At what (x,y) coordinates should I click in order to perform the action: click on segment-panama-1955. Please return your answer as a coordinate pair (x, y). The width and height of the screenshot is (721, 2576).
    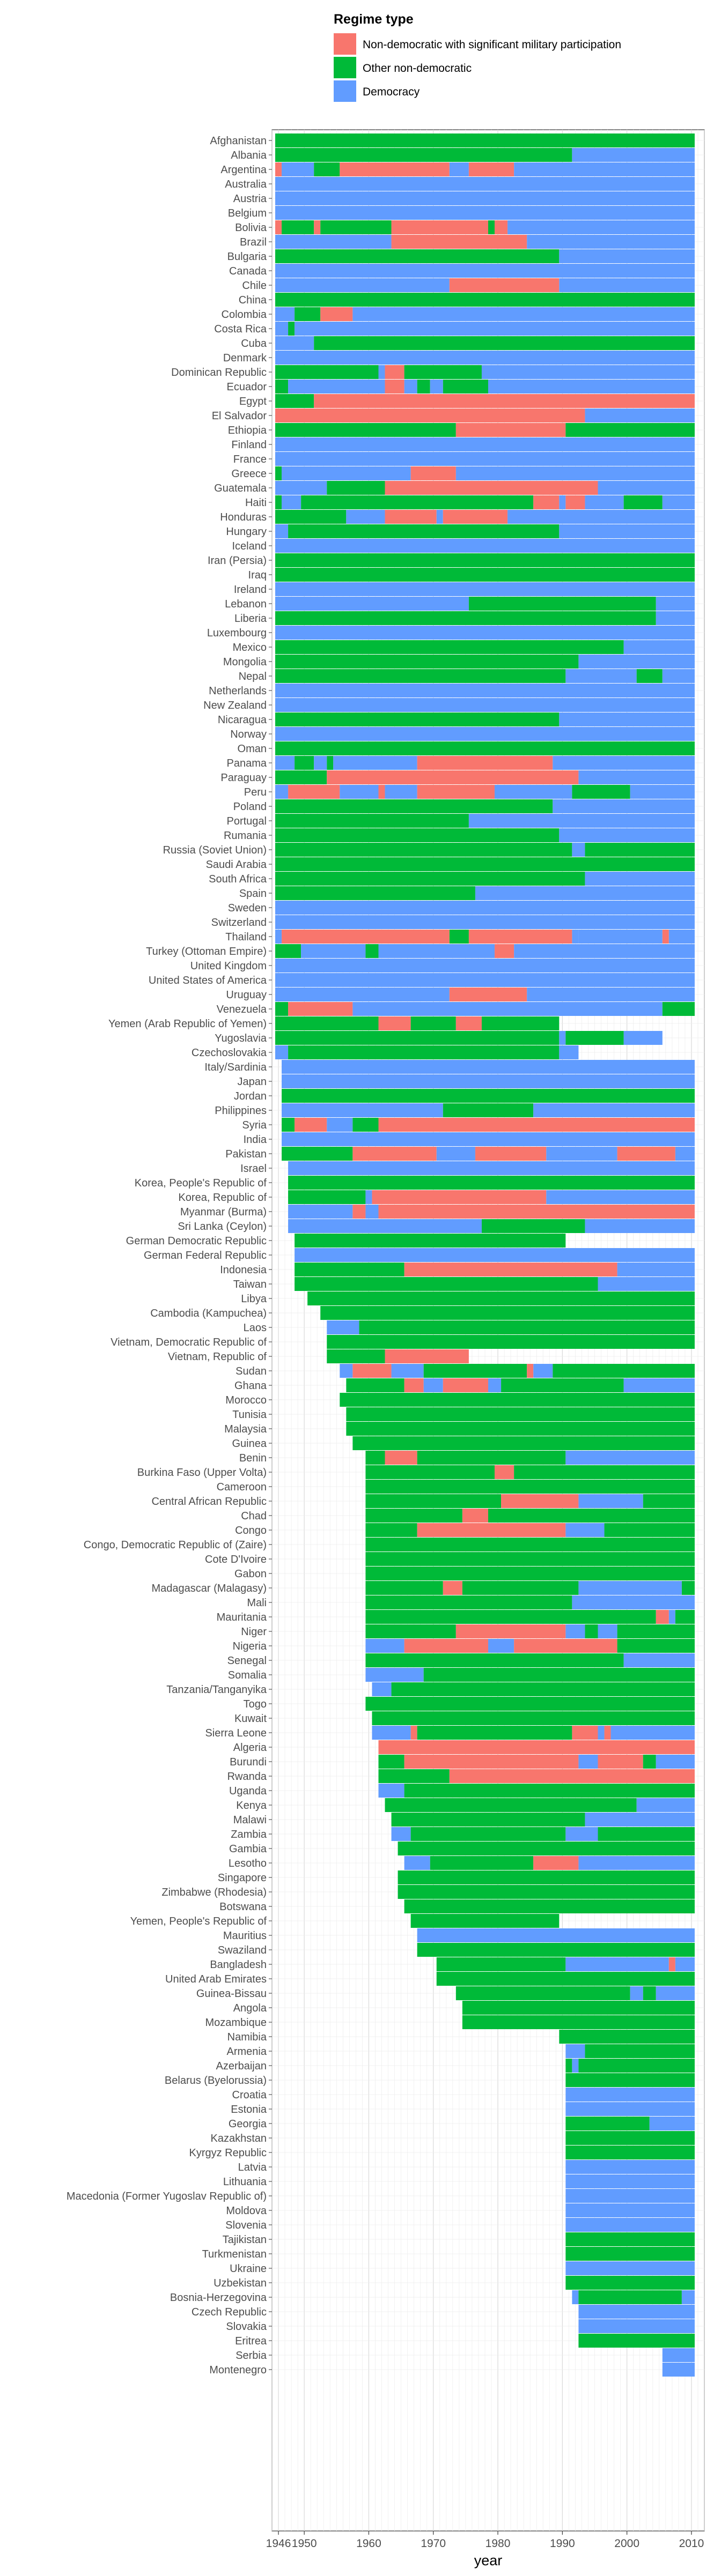
    Looking at the image, I should click on (375, 763).